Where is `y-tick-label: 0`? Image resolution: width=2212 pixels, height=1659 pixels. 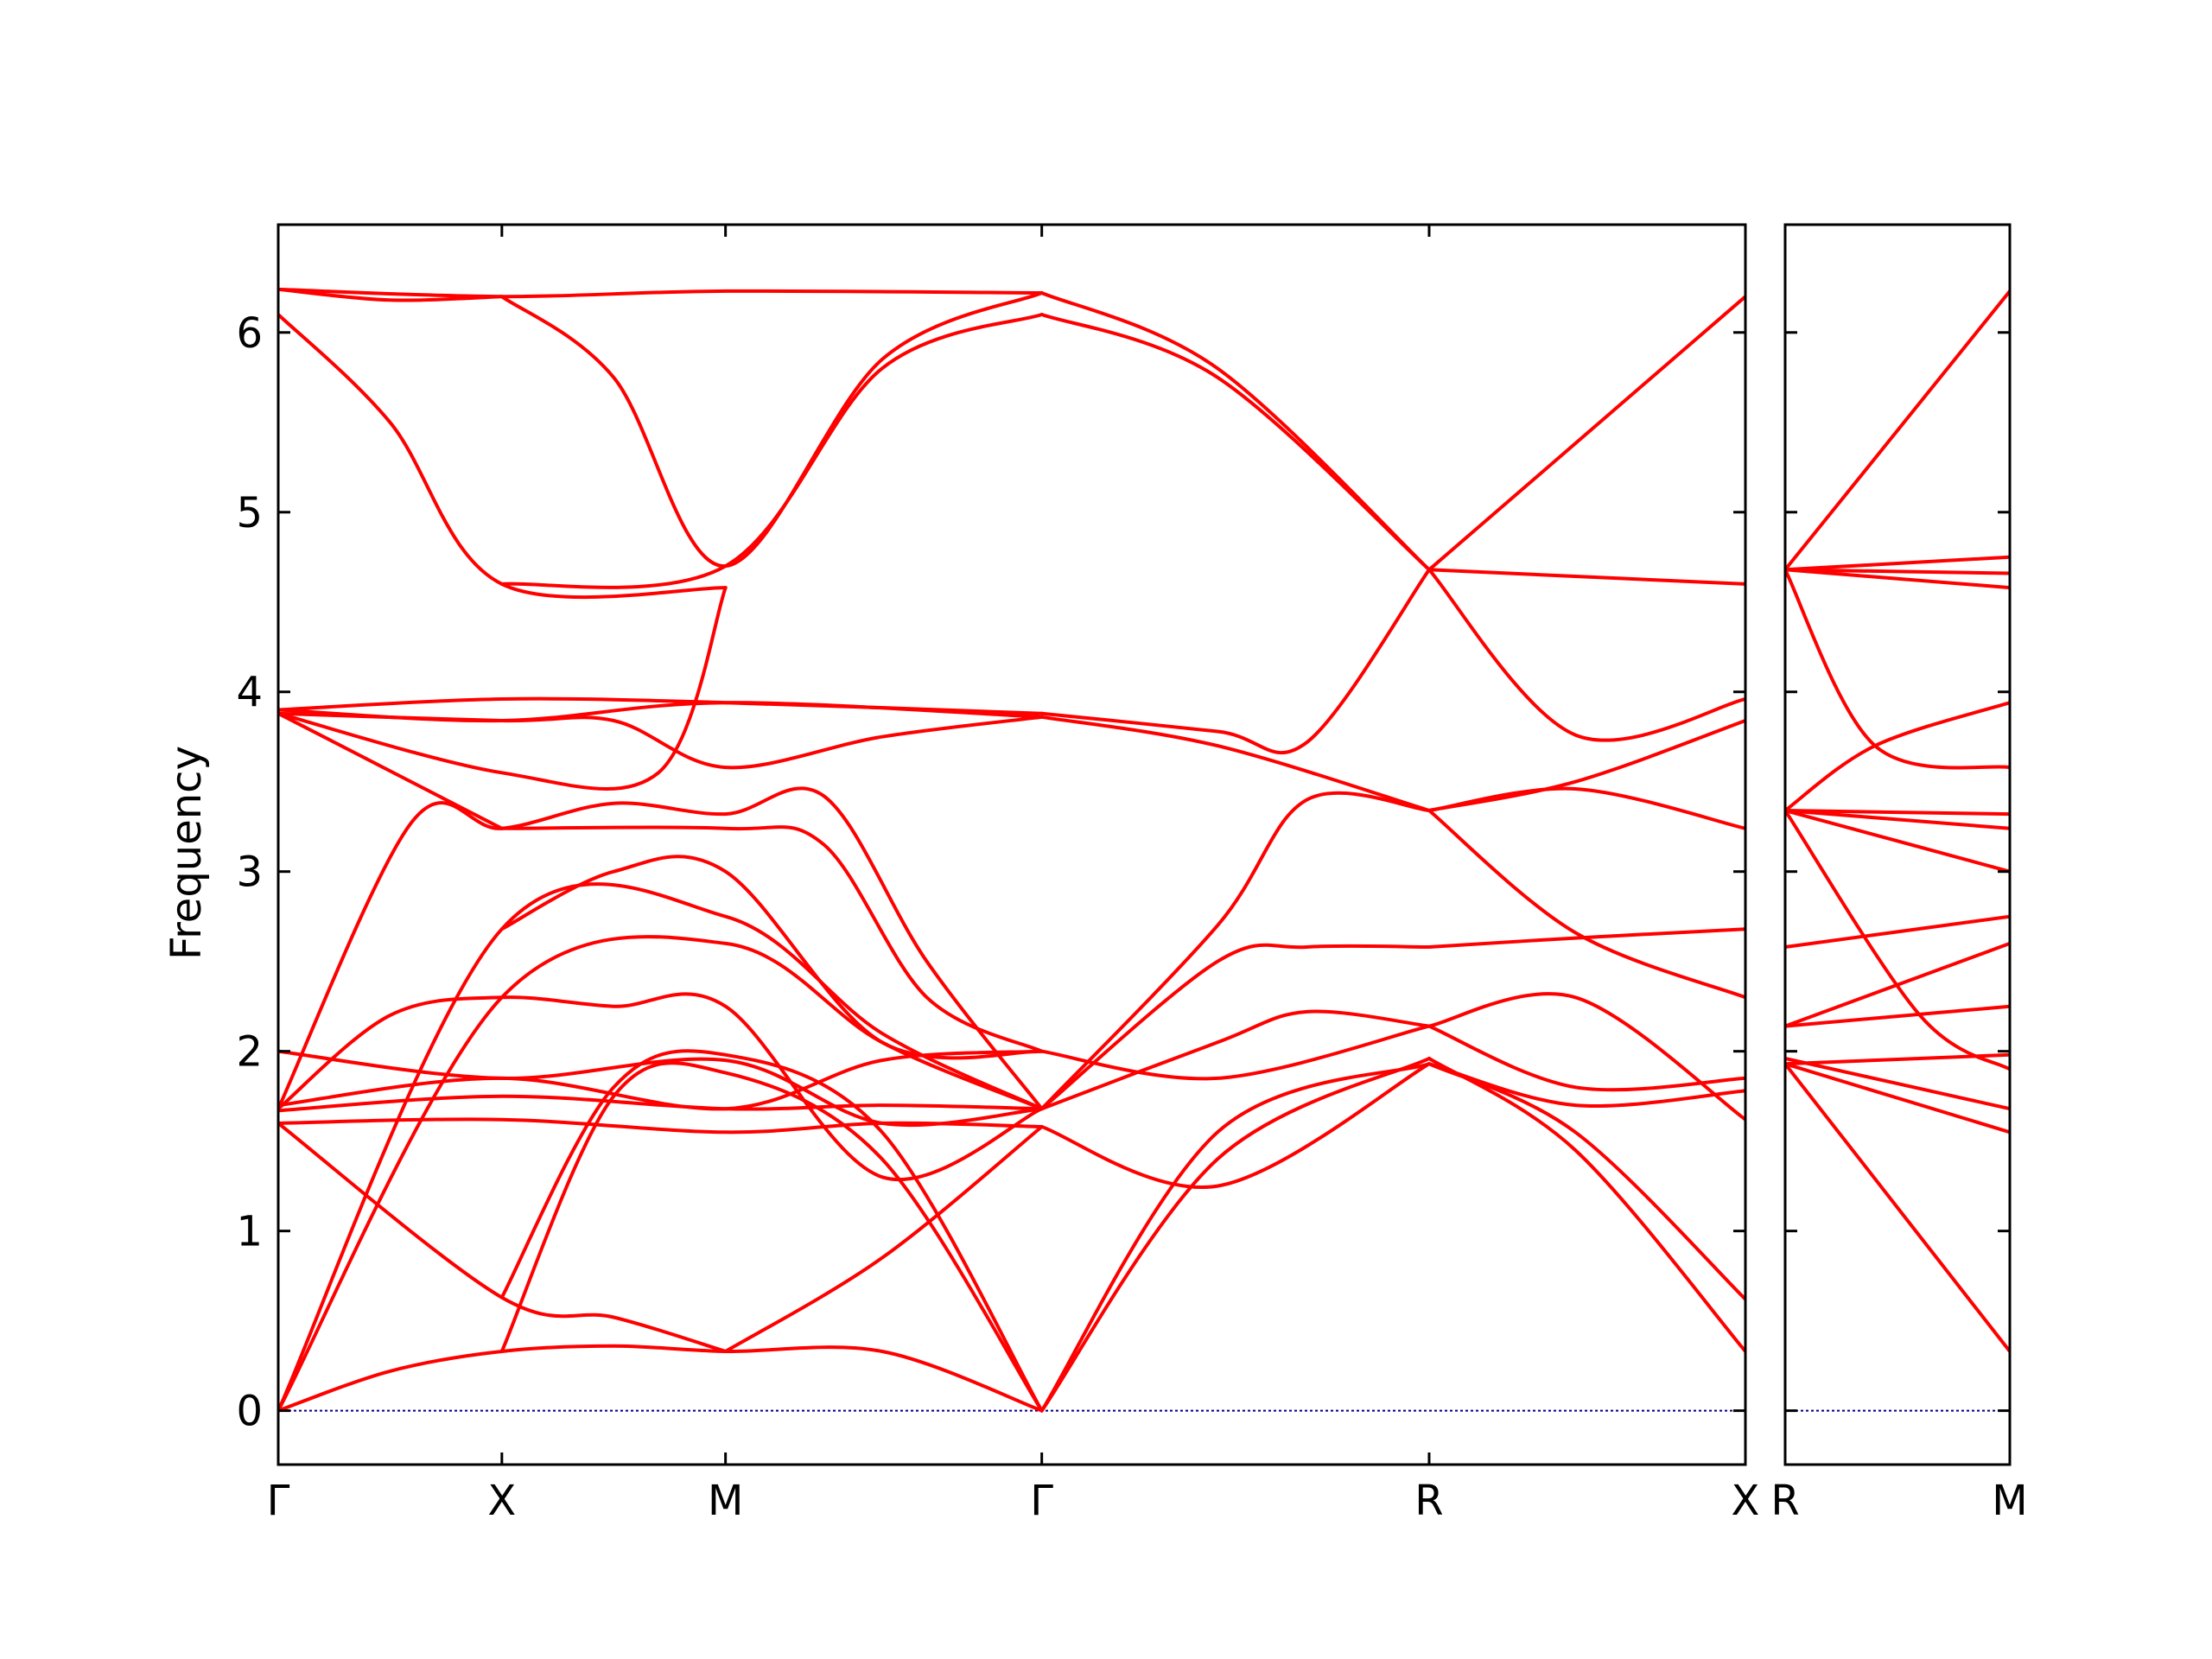
y-tick-label: 0 is located at coordinates (249, 1412).